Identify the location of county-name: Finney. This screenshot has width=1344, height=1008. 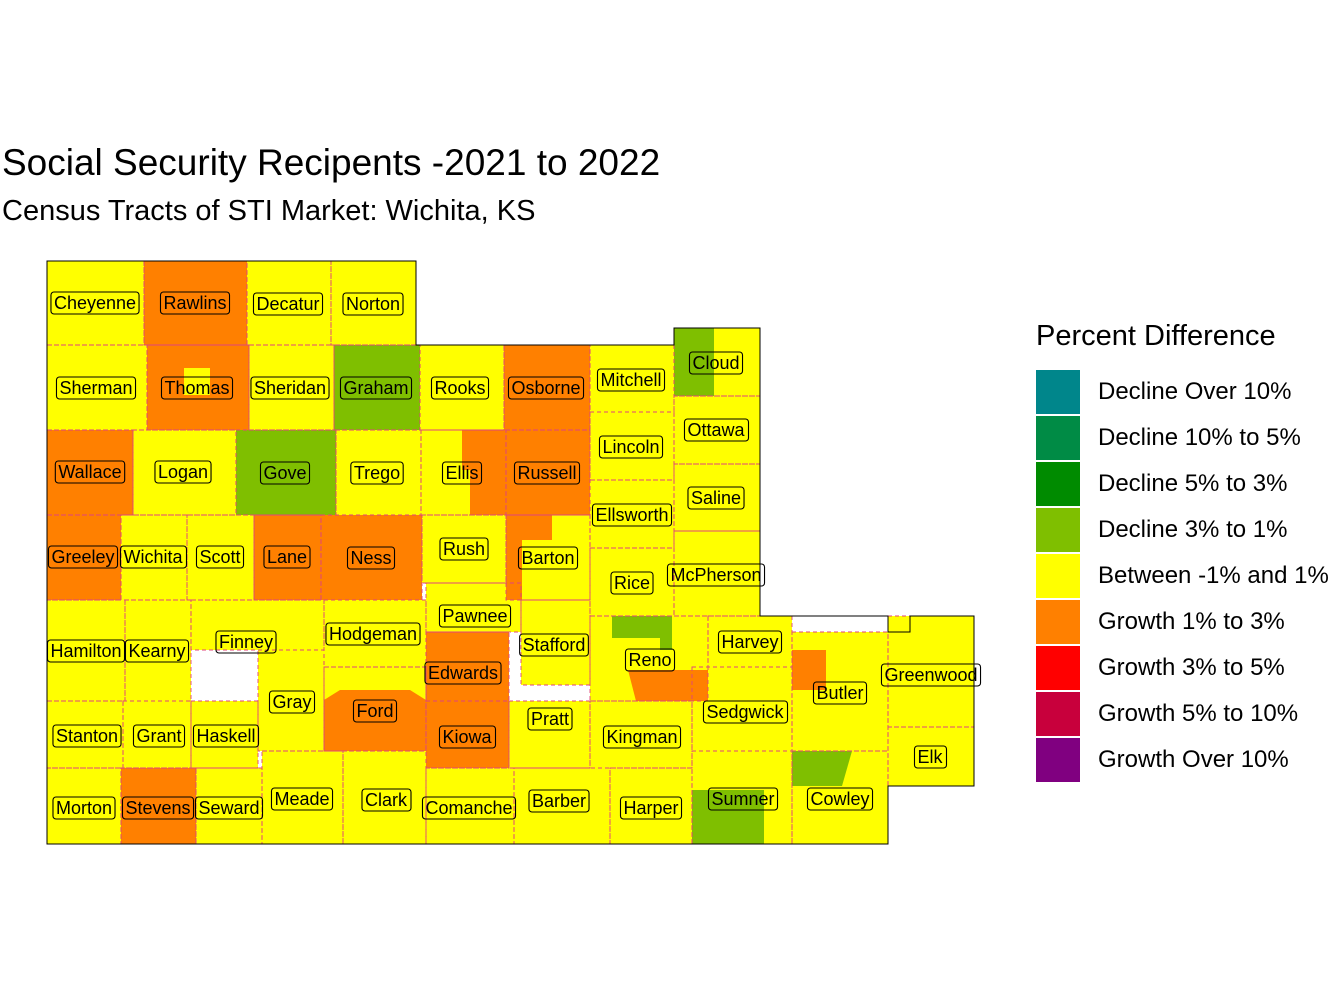
(246, 642).